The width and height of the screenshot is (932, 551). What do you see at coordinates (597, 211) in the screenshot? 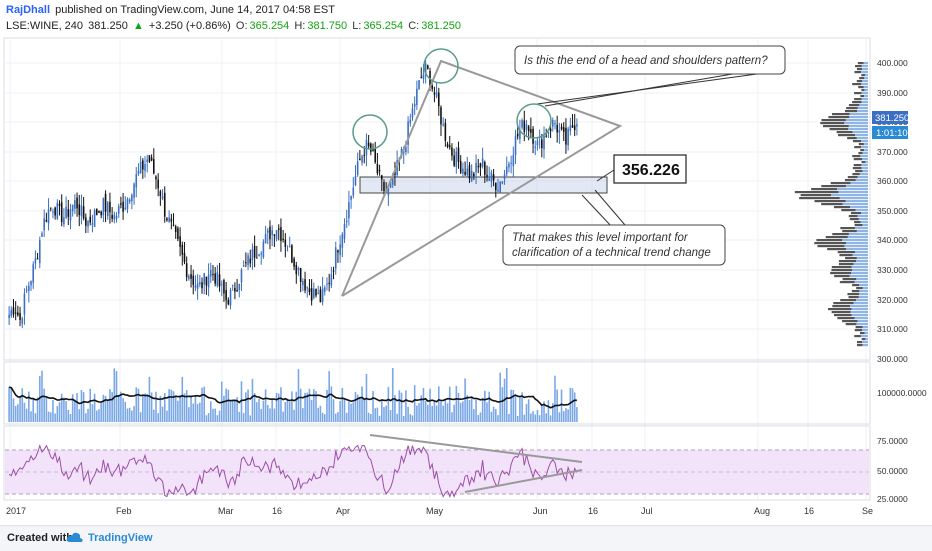
I see `callout-pointer` at bounding box center [597, 211].